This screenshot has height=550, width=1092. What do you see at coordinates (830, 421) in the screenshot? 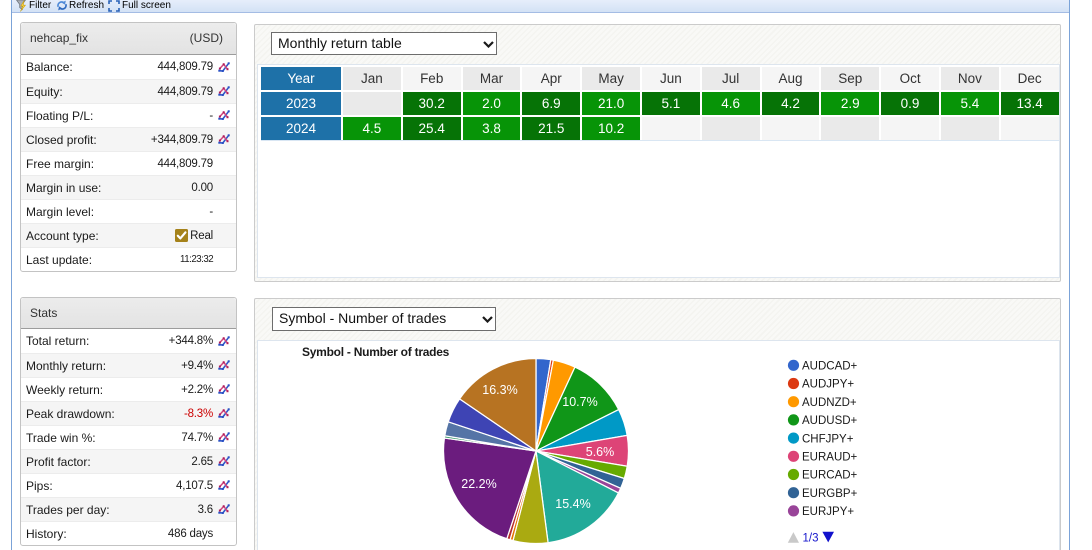
I see `svg-text: AUDUSD+` at bounding box center [830, 421].